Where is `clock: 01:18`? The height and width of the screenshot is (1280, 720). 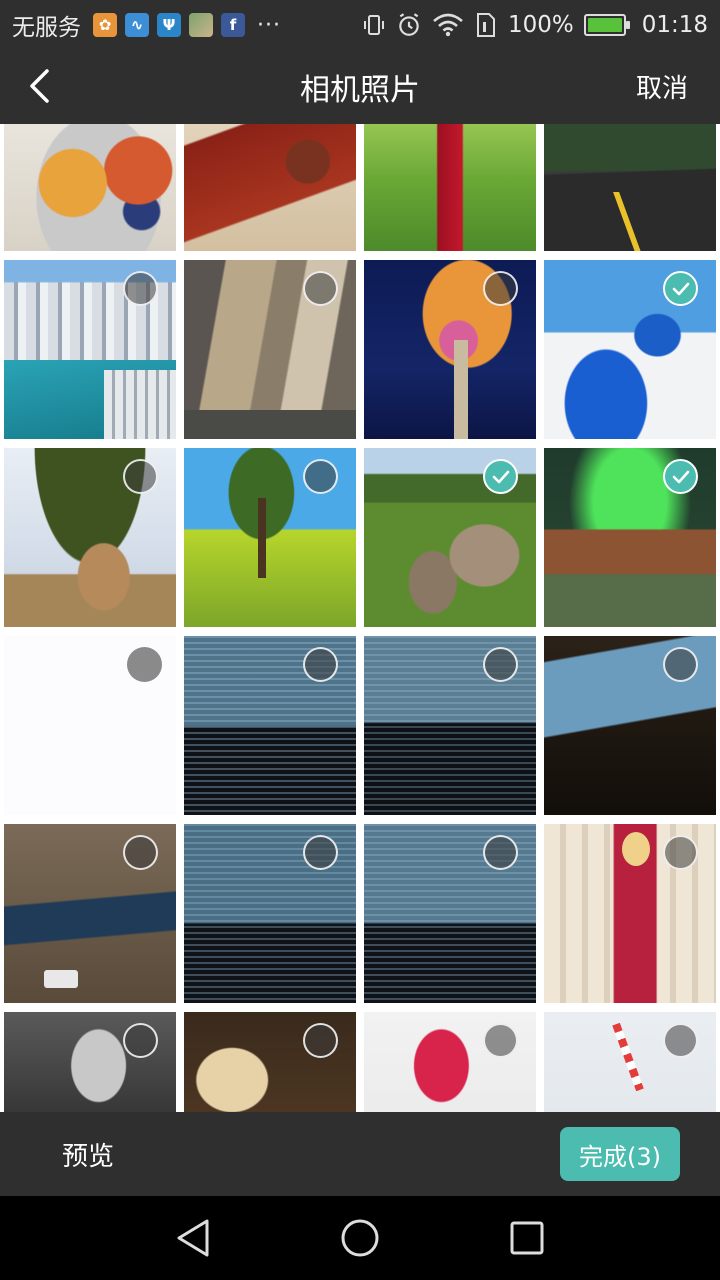 clock: 01:18 is located at coordinates (674, 25).